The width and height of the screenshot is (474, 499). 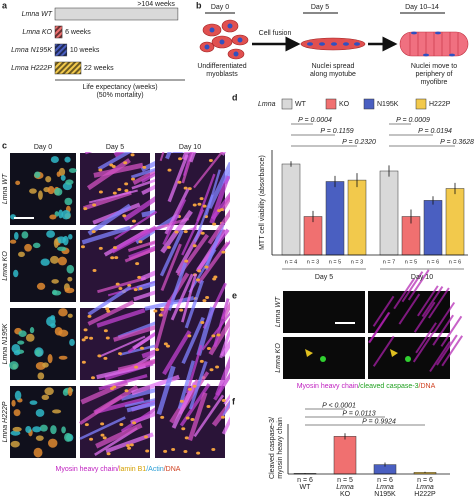 I want to click on n-label: n = 6, so click(x=385, y=480).